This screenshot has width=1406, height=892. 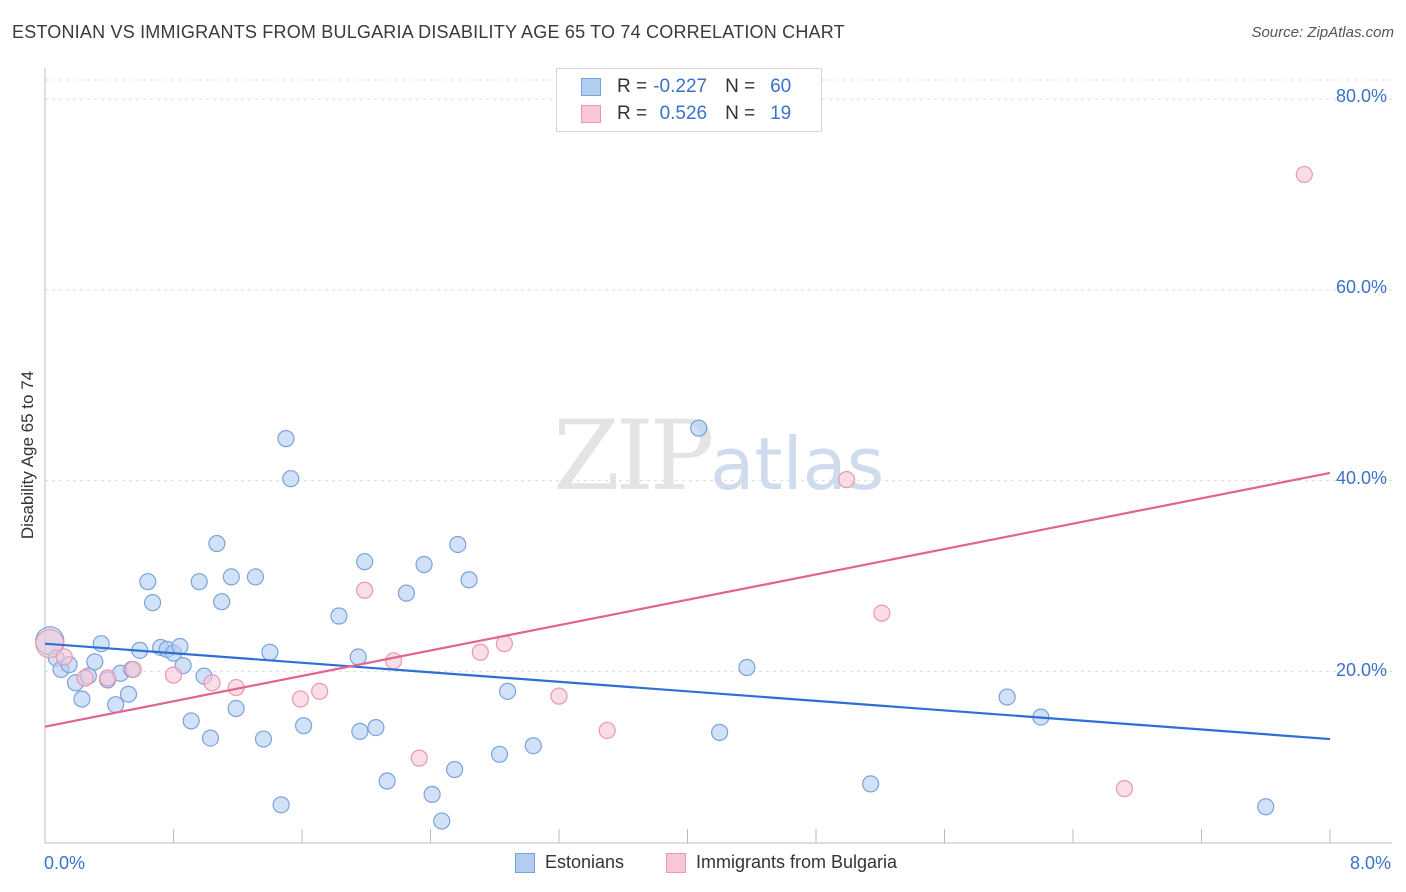 I want to click on legend-row-estonians: R = -0.227 N = 60, so click(x=686, y=87).